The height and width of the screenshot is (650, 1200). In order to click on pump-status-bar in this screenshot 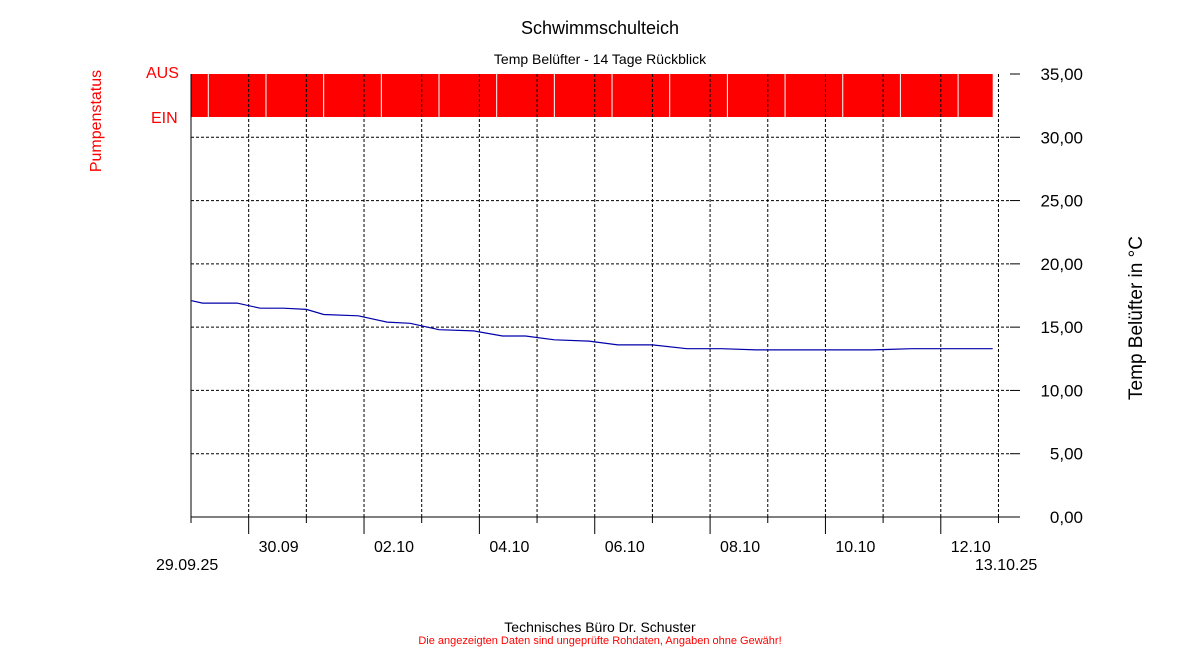, I will do `click(592, 95)`.